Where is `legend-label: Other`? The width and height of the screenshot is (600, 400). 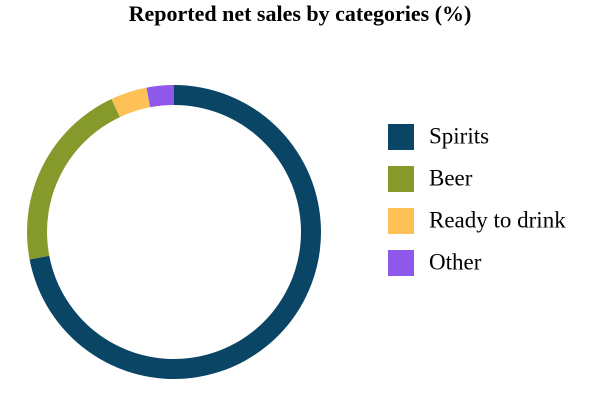
legend-label: Other is located at coordinates (455, 261).